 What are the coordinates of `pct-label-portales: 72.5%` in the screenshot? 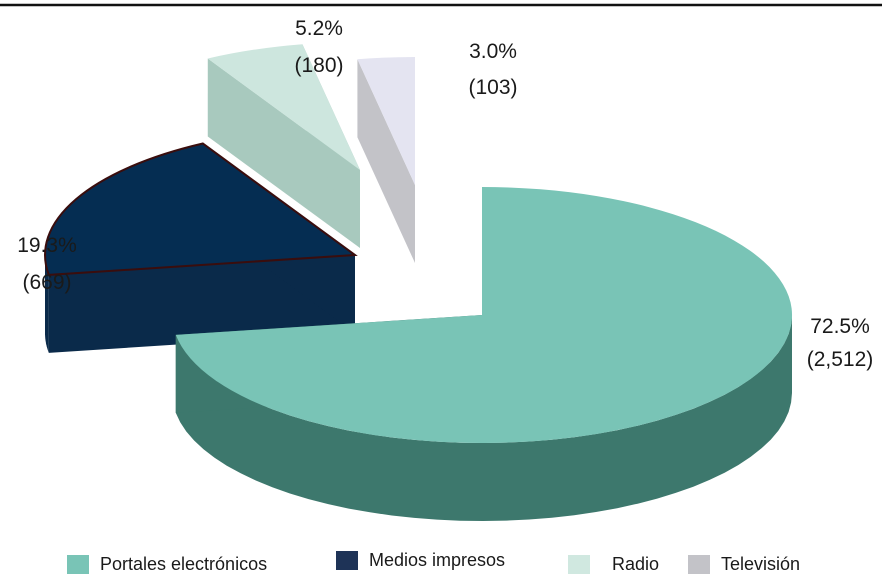 It's located at (840, 326).